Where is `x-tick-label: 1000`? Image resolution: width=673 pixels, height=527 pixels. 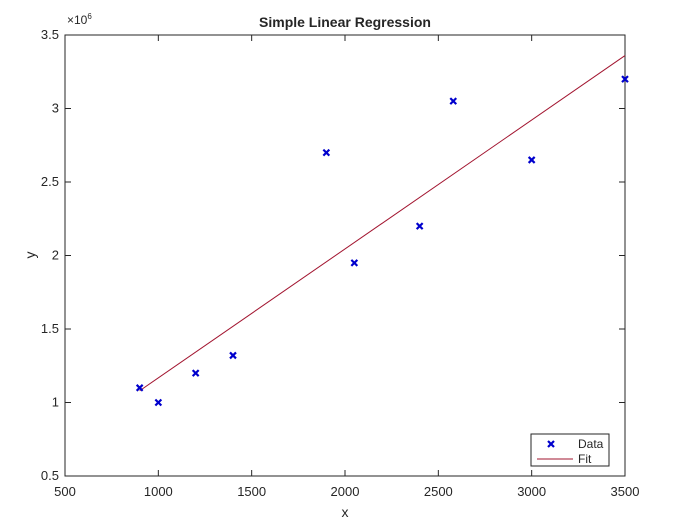 x-tick-label: 1000 is located at coordinates (158, 491).